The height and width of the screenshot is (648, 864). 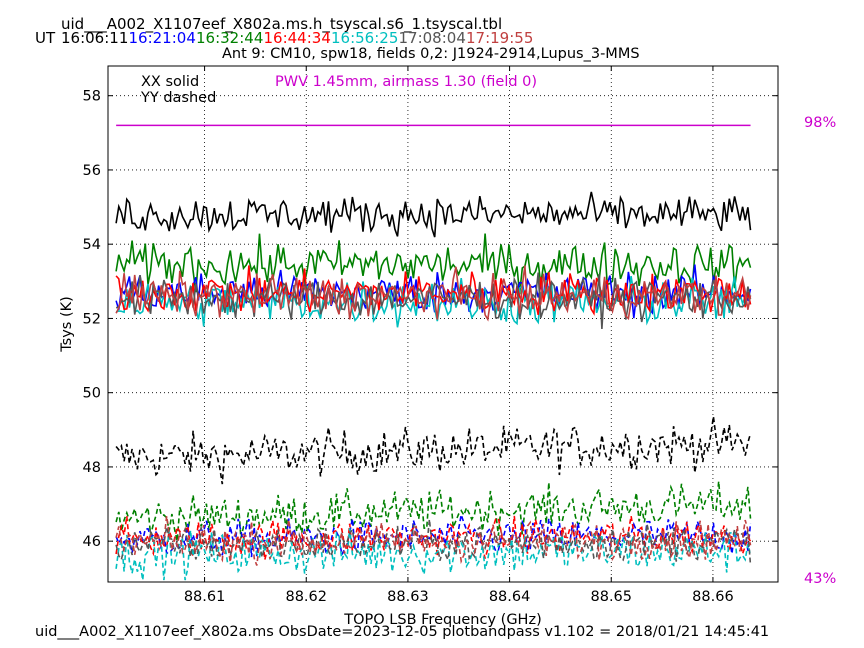 I want to click on time-label-5: 17:08:04, so click(x=432, y=38).